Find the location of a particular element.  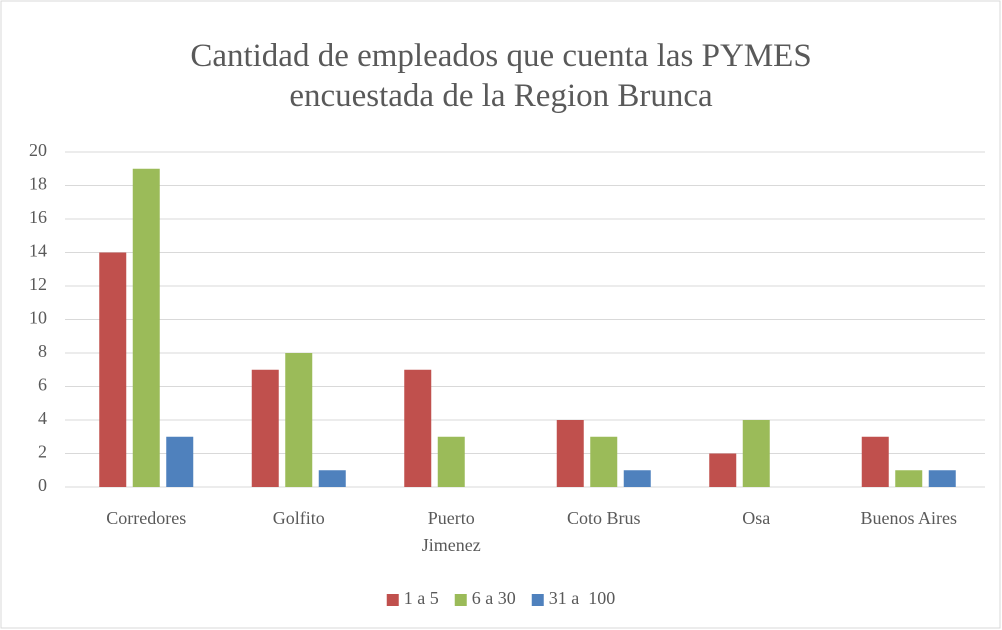

y-tick-label: 8 is located at coordinates (42, 351).